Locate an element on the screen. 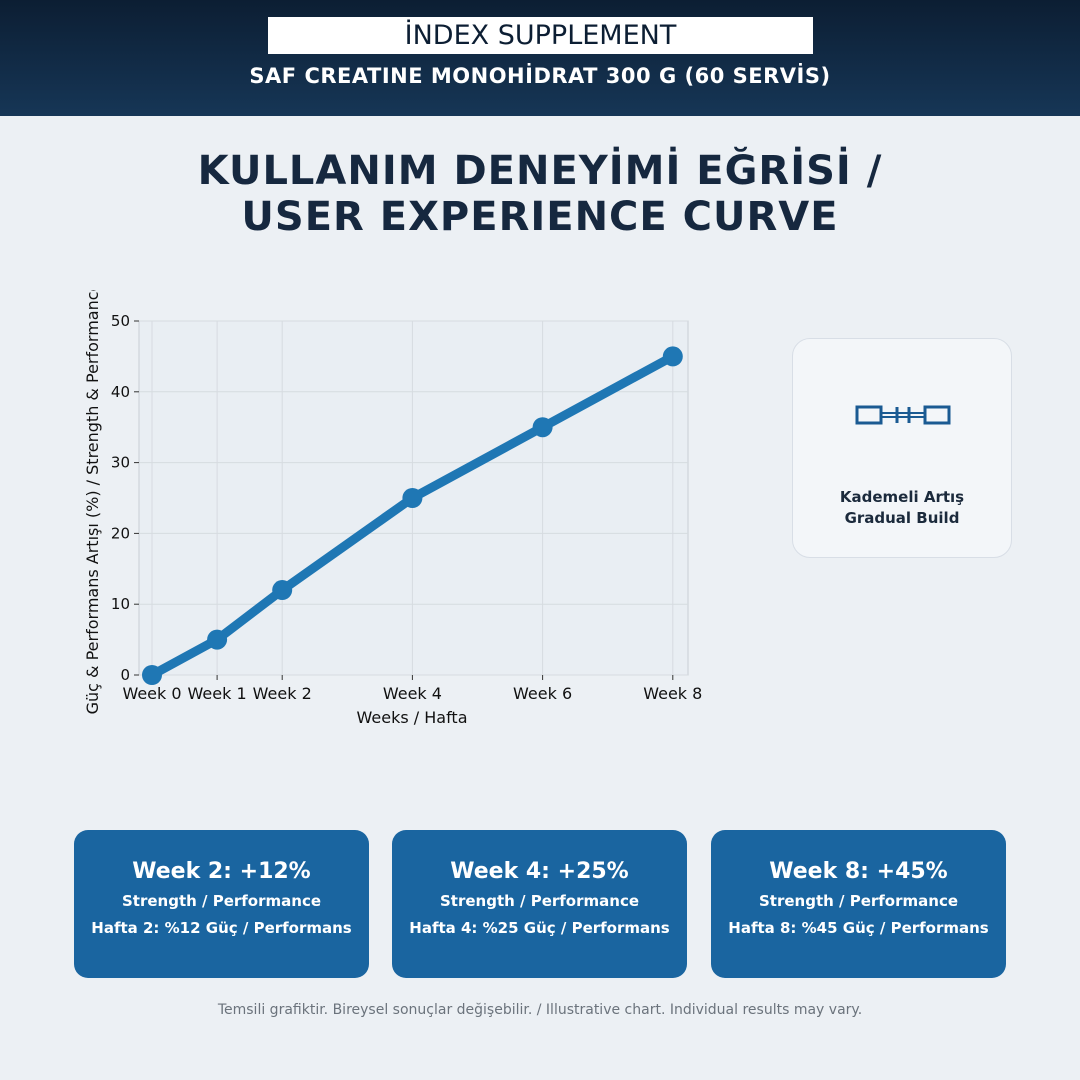  card-label-tr: Kademeli Artış is located at coordinates (902, 497).